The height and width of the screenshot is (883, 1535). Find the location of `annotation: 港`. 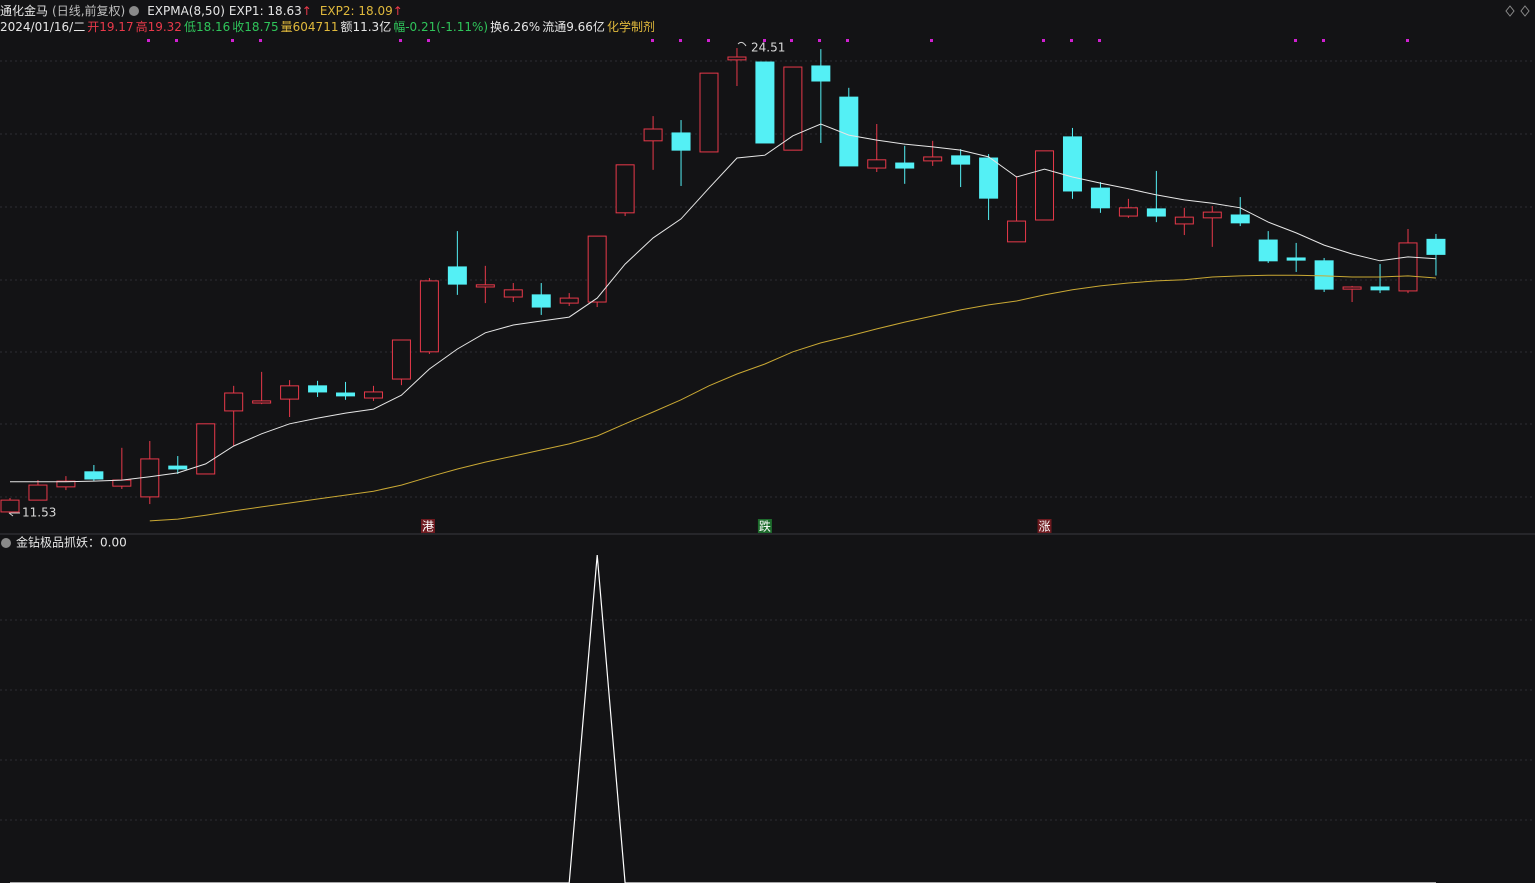

annotation: 港 is located at coordinates (428, 527).